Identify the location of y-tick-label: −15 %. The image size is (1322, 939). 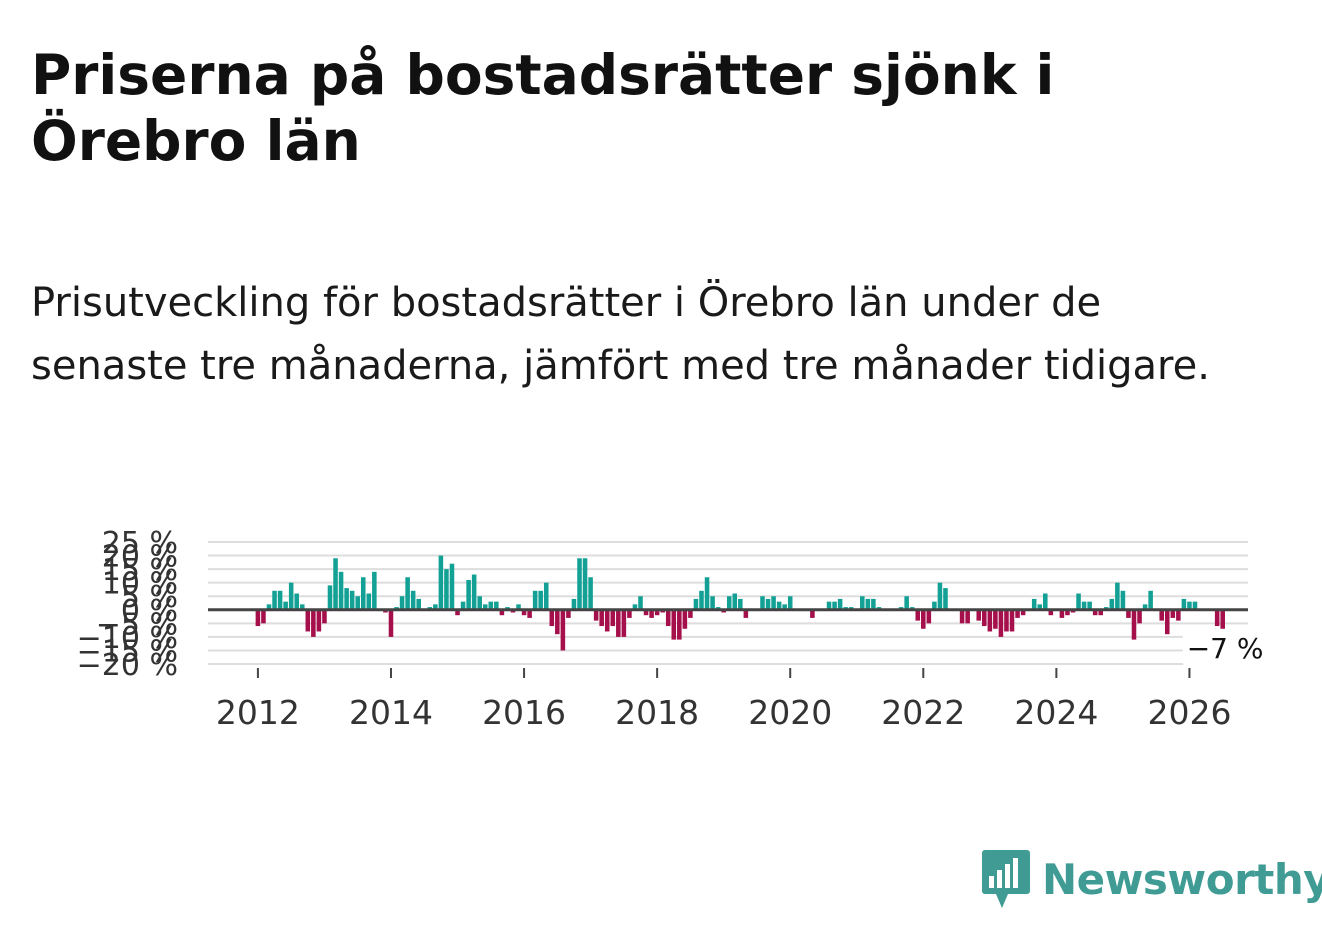
(127, 651).